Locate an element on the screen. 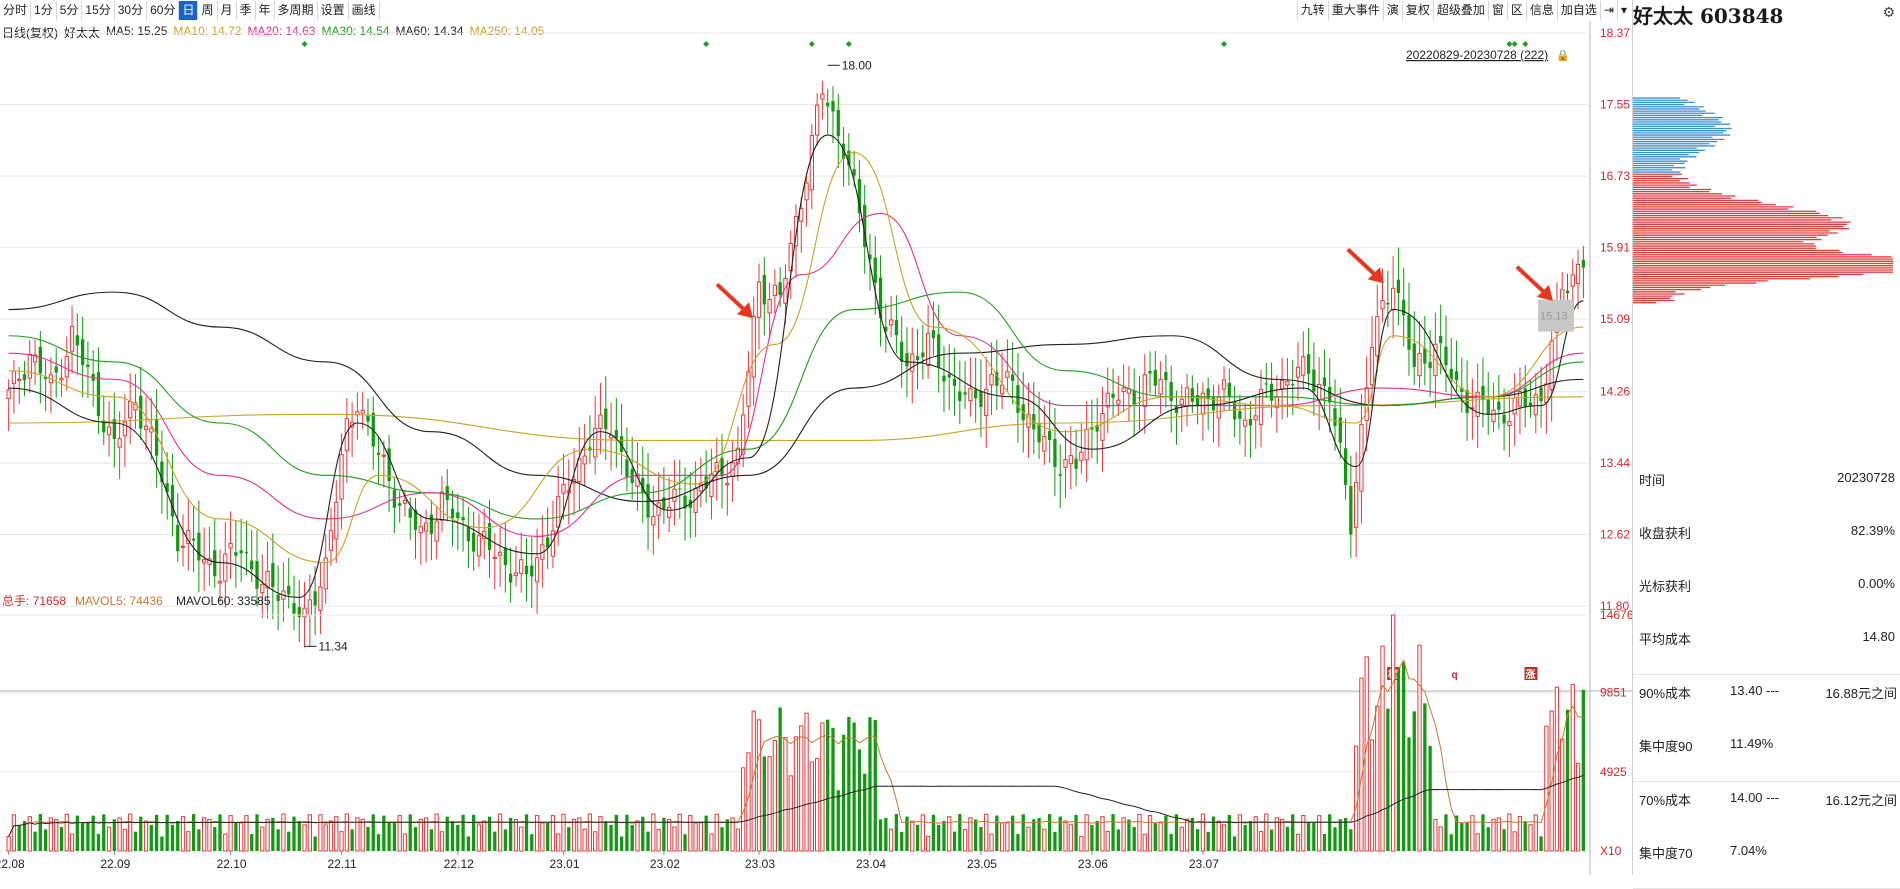 The width and height of the screenshot is (1900, 889). period-tab: 1分 is located at coordinates (44, 10).